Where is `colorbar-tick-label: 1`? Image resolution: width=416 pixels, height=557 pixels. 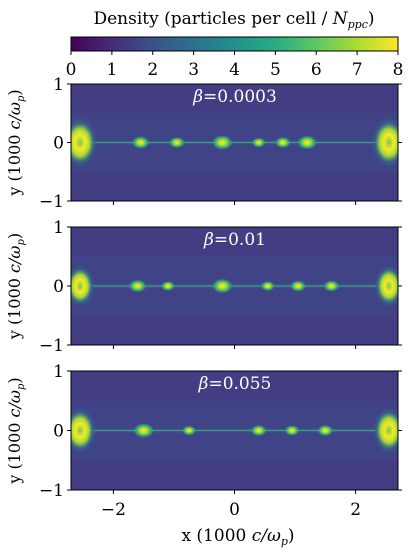
colorbar-tick-label: 1 is located at coordinates (111, 70).